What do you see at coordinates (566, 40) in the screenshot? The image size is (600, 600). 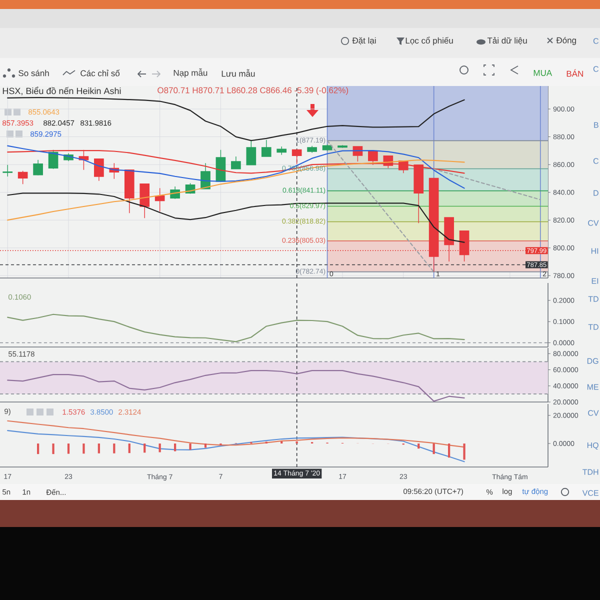 I see `text: Đóng` at bounding box center [566, 40].